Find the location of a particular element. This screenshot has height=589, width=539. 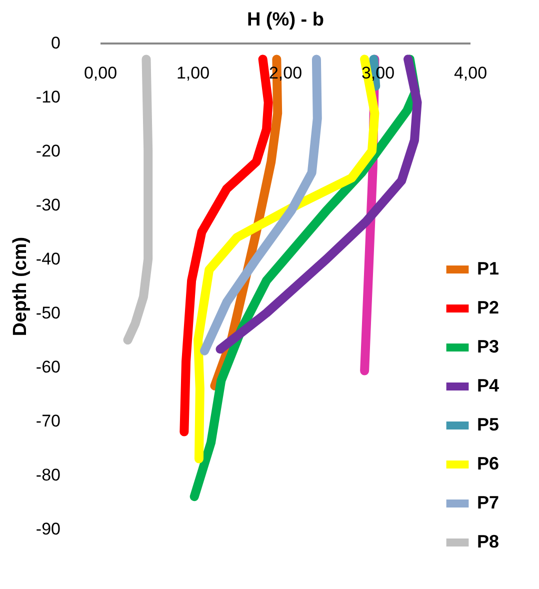

y-tick-label: -40 is located at coordinates (48, 259).